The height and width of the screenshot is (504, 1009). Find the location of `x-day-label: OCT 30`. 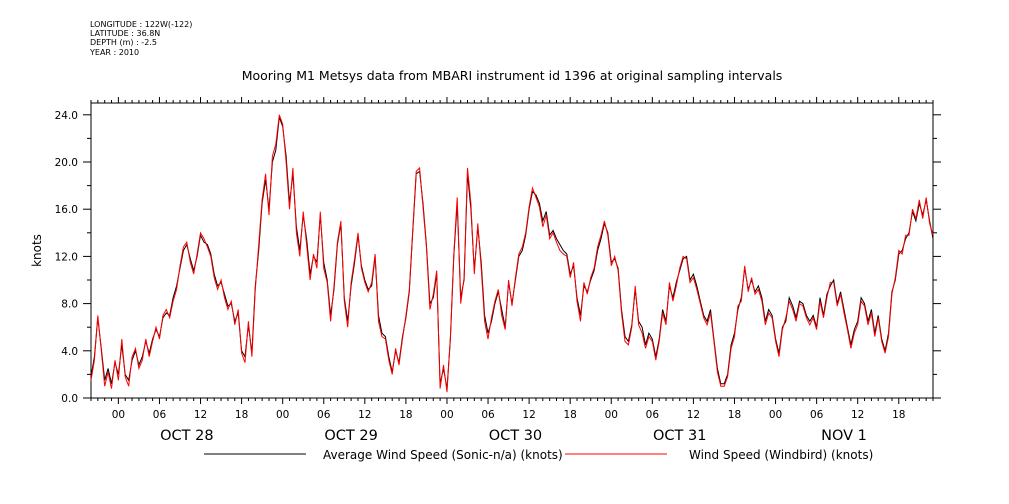

x-day-label: OCT 30 is located at coordinates (515, 436).